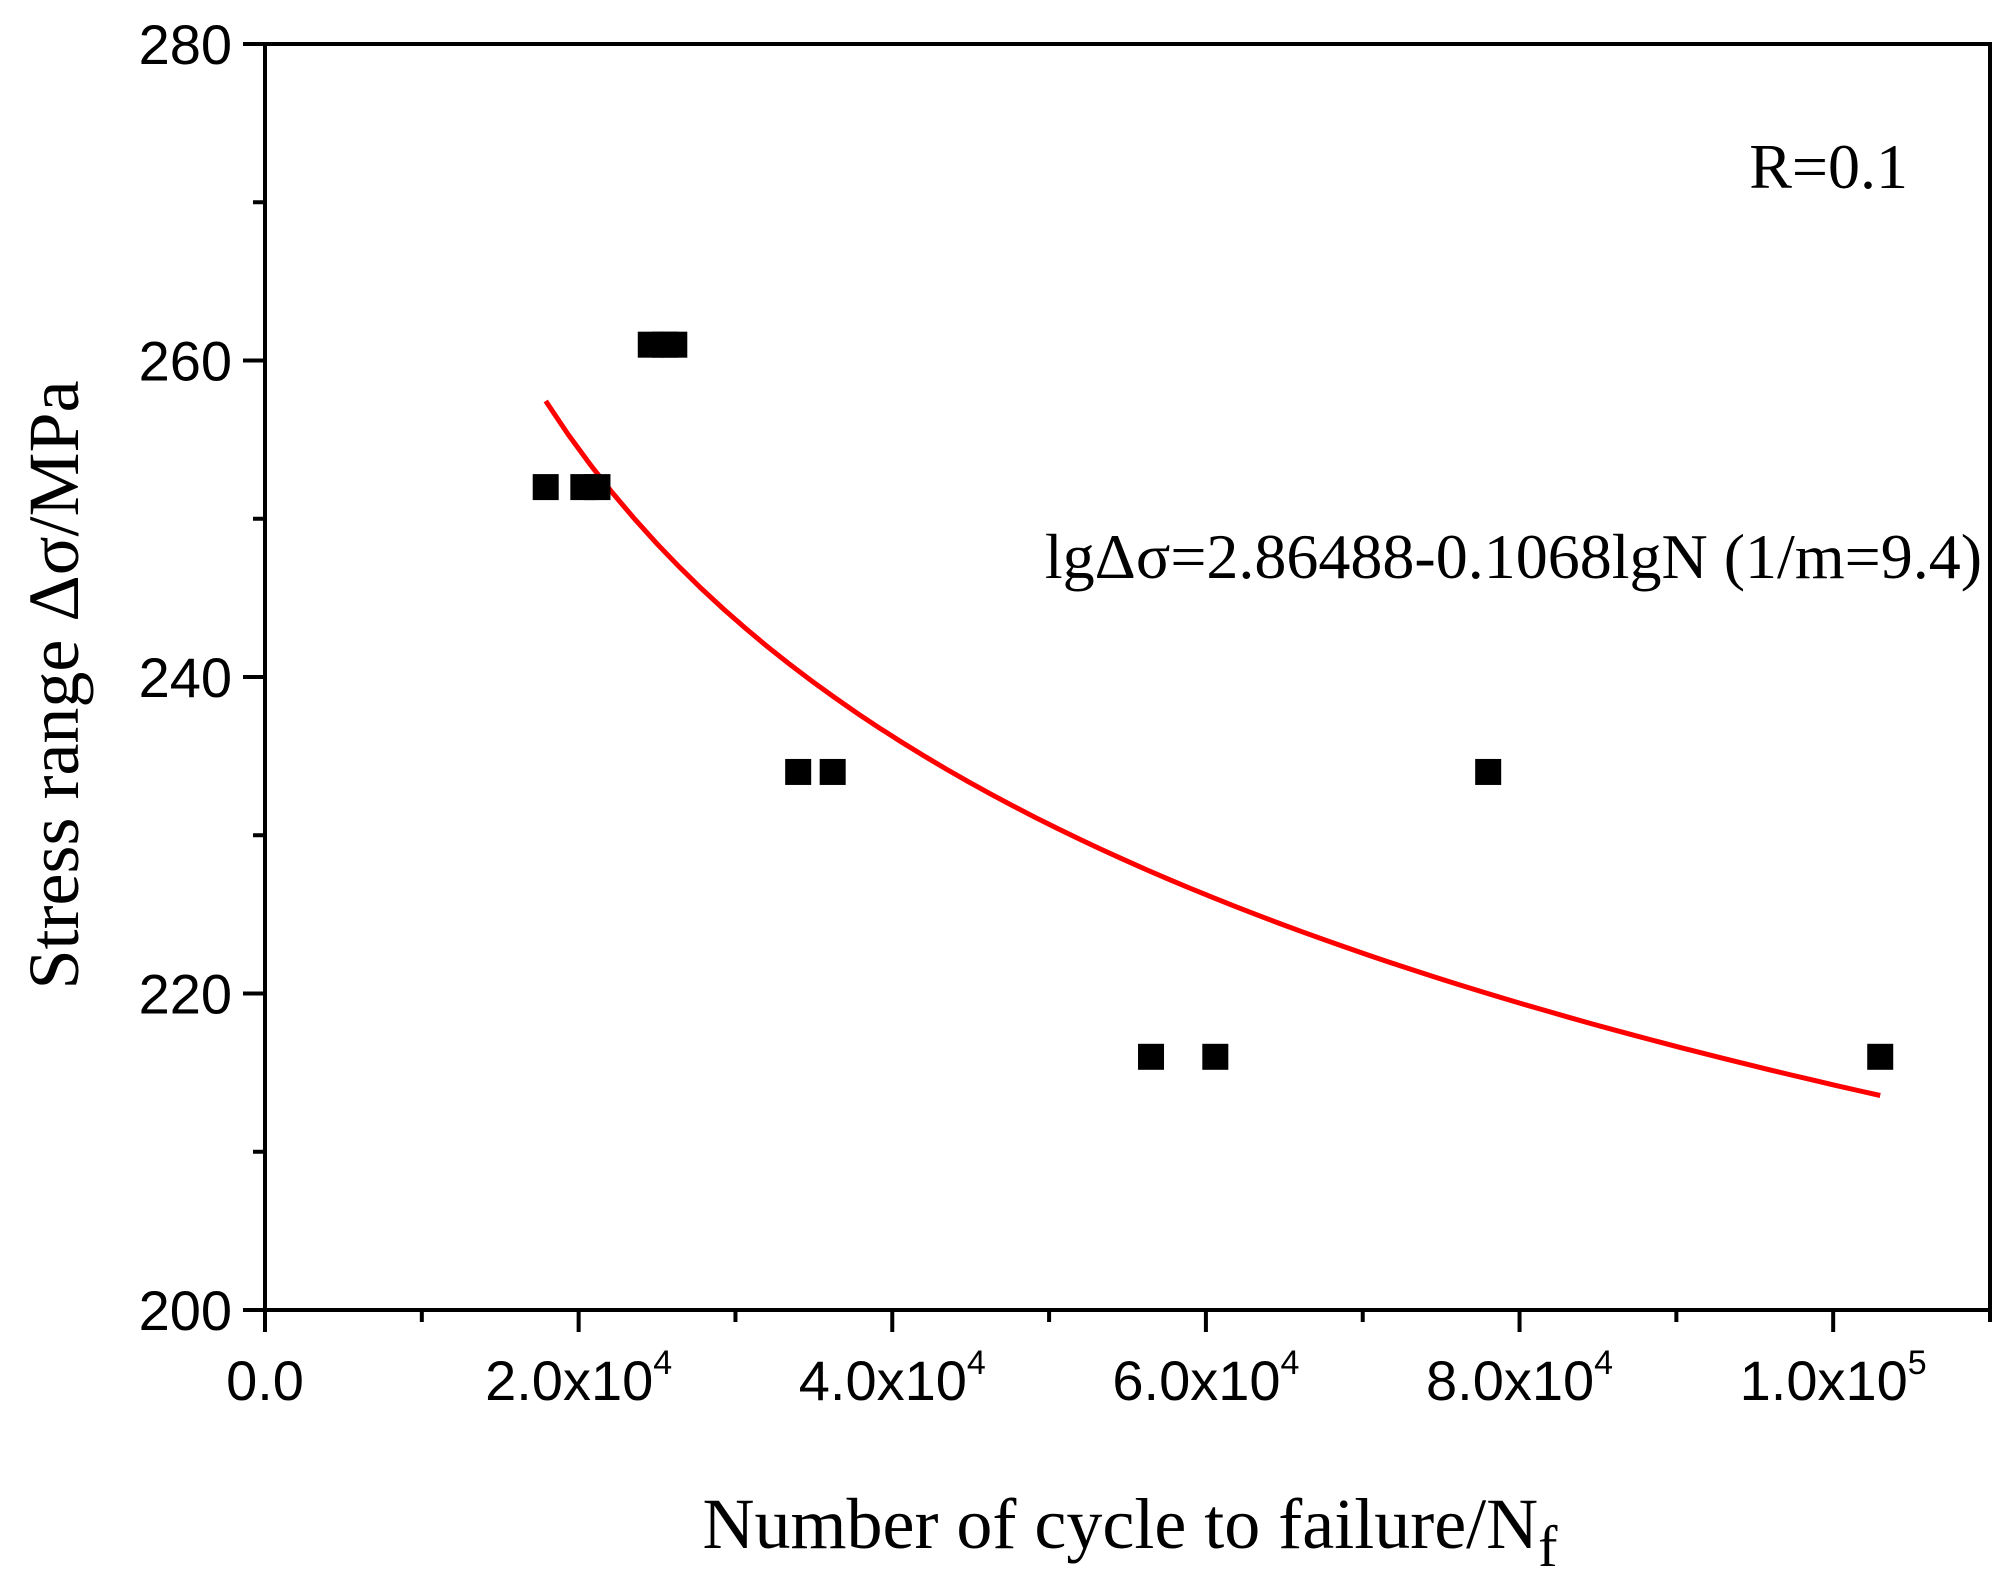 Image resolution: width=2004 pixels, height=1594 pixels. I want to click on x-tick-mantissa: 6.0x10, so click(1196, 1380).